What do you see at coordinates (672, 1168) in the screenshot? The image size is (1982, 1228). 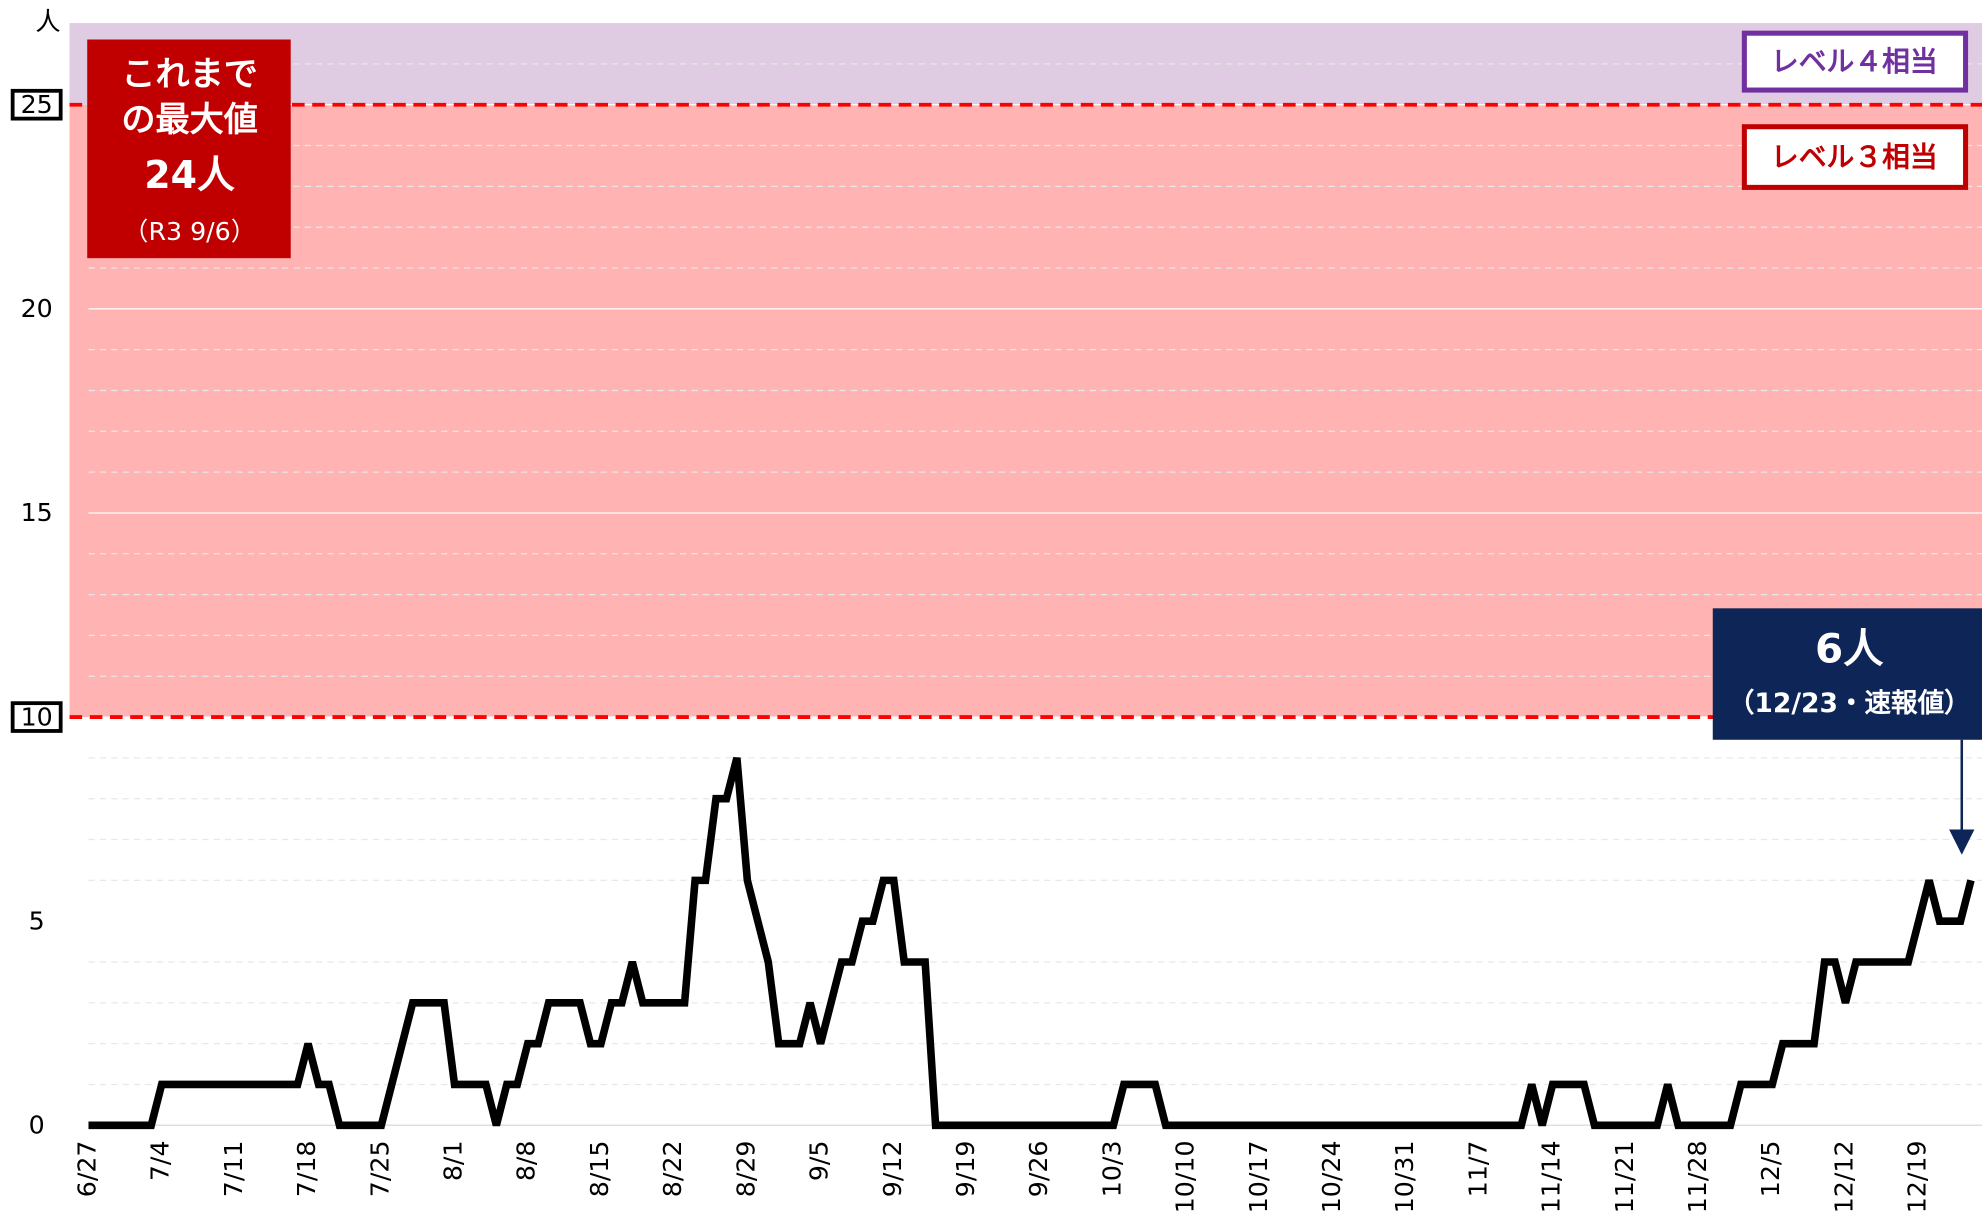 I see `x-tick-label: 8/22` at bounding box center [672, 1168].